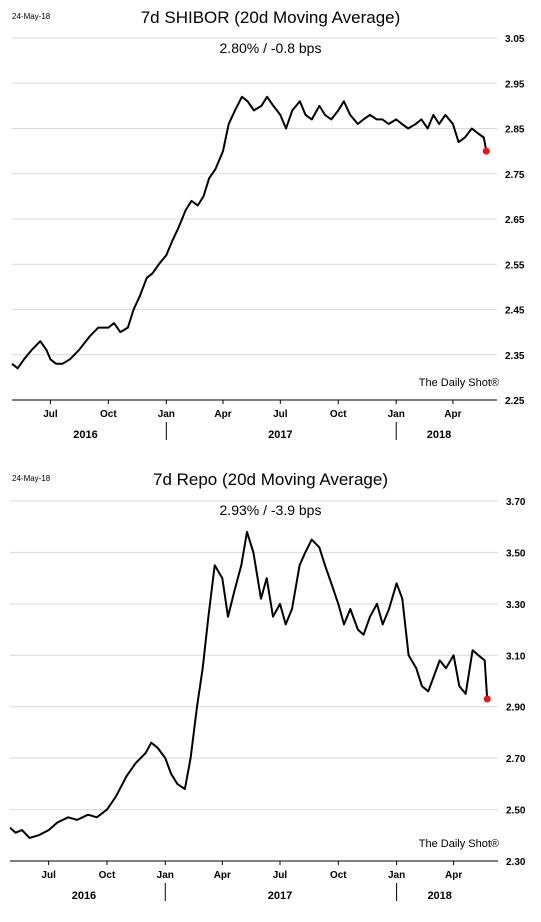 This screenshot has width=541, height=922. Describe the element at coordinates (515, 401) in the screenshot. I see `y-tick-label: 2.25` at that location.